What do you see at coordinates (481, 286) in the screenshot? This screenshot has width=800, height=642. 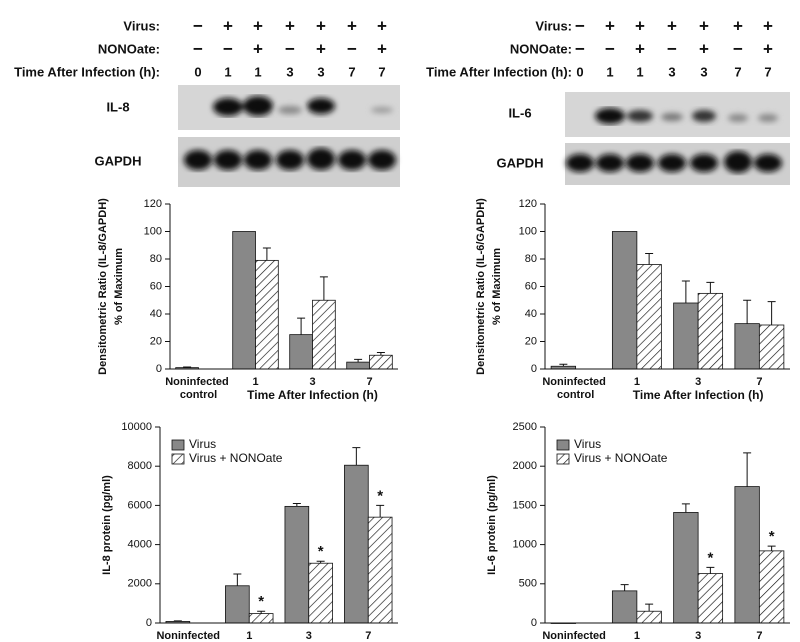 I see `y-axis-label: Densitometric Ratio (IL-6/GAPDH)` at bounding box center [481, 286].